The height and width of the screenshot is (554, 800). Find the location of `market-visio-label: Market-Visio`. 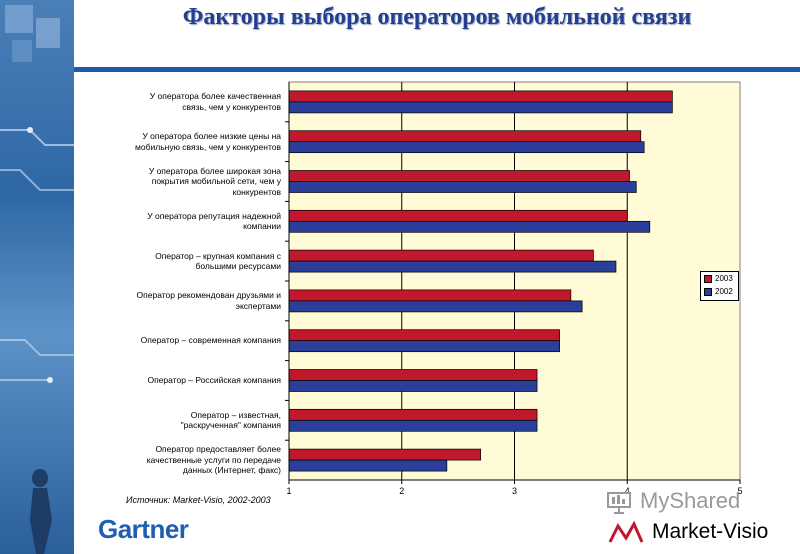

market-visio-label: Market-Visio is located at coordinates (710, 531).